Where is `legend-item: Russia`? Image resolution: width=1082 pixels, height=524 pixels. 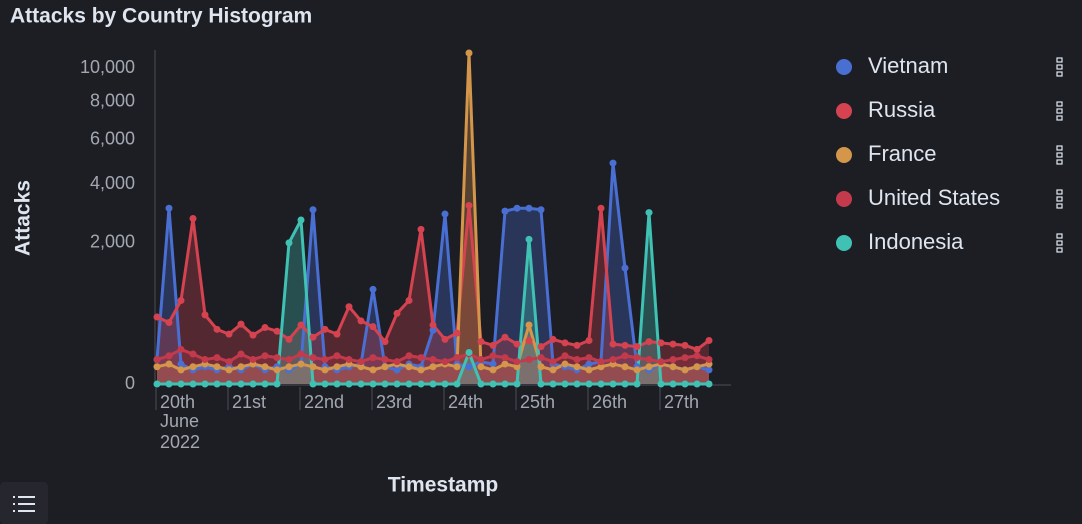
legend-item: Russia is located at coordinates (949, 109).